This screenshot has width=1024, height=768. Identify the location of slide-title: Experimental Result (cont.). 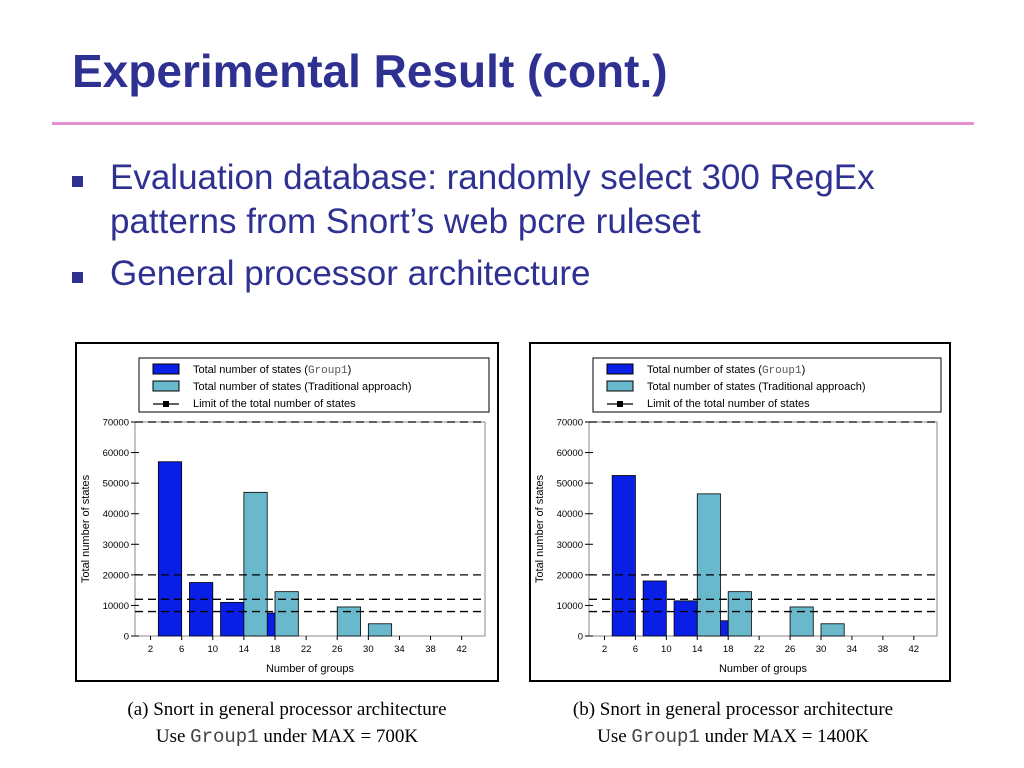
(370, 71).